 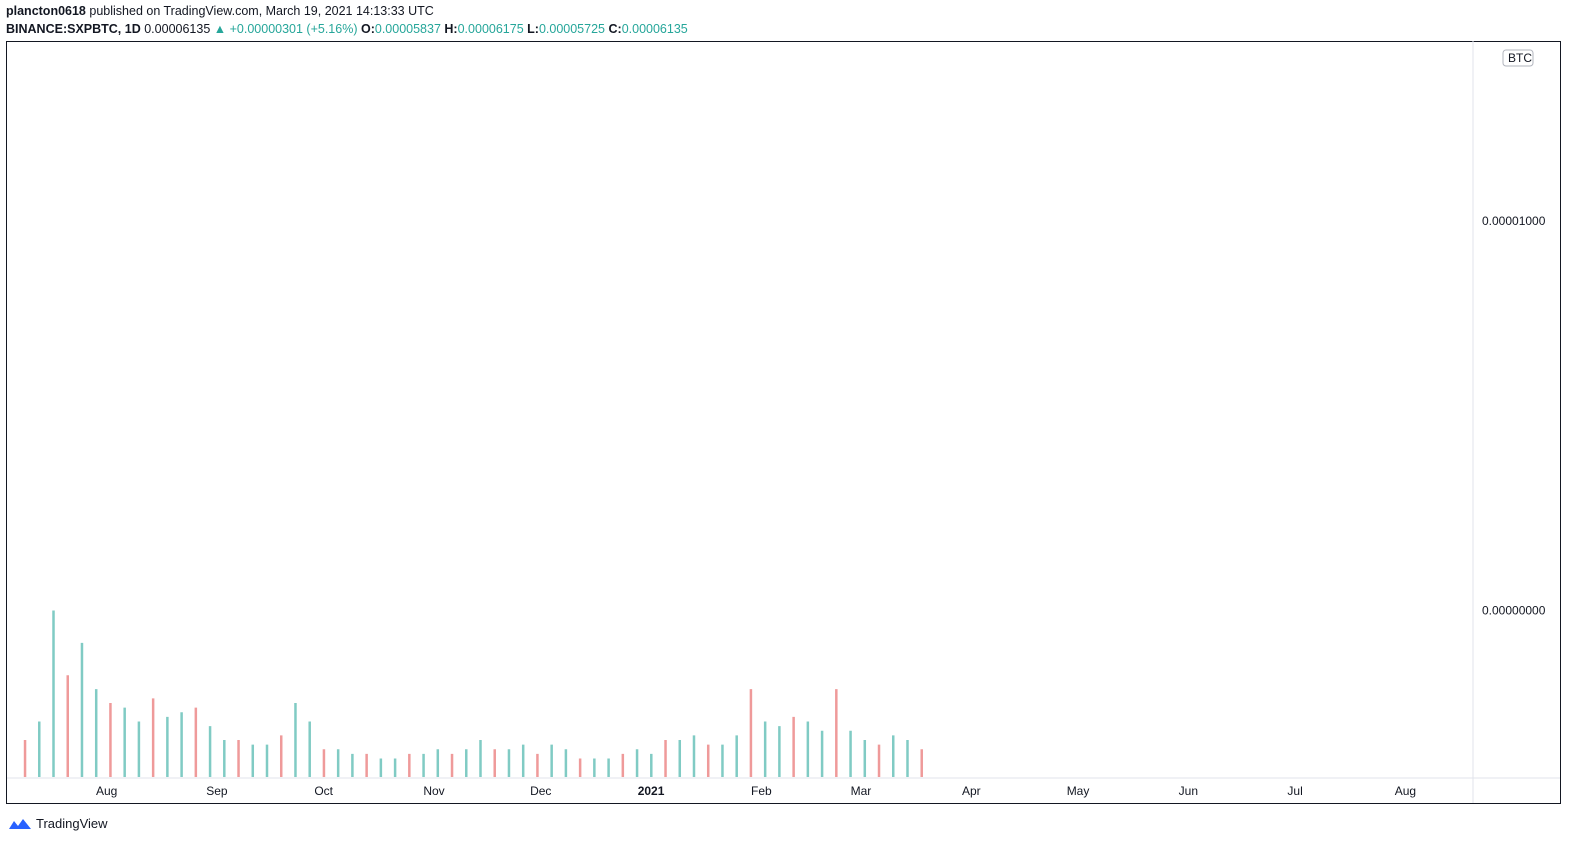 What do you see at coordinates (473, 693) in the screenshot?
I see `volume-layer` at bounding box center [473, 693].